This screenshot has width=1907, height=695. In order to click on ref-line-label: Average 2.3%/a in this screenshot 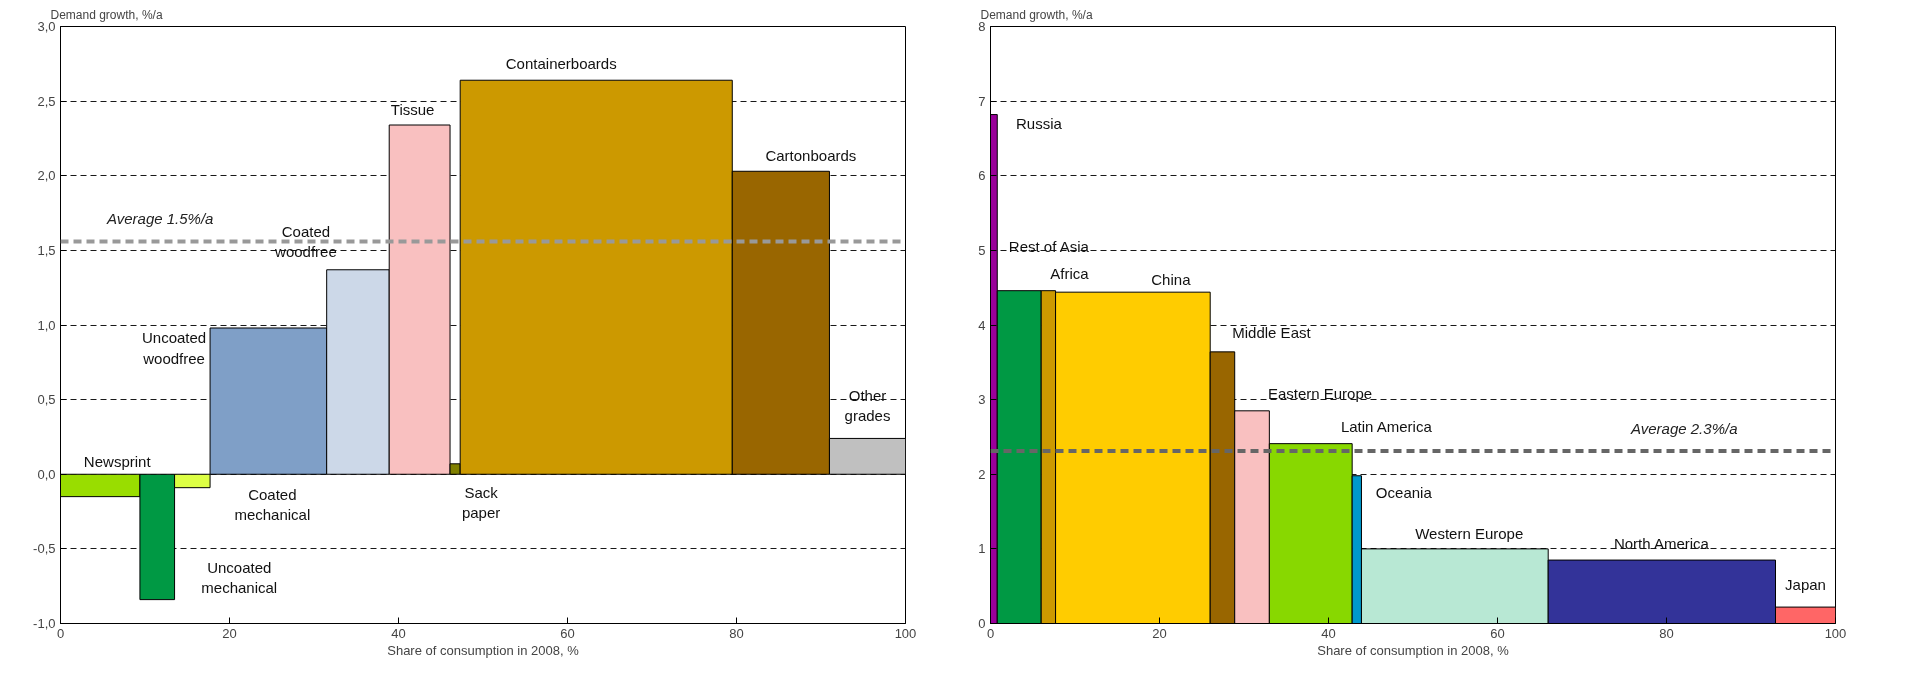, I will do `click(1684, 429)`.